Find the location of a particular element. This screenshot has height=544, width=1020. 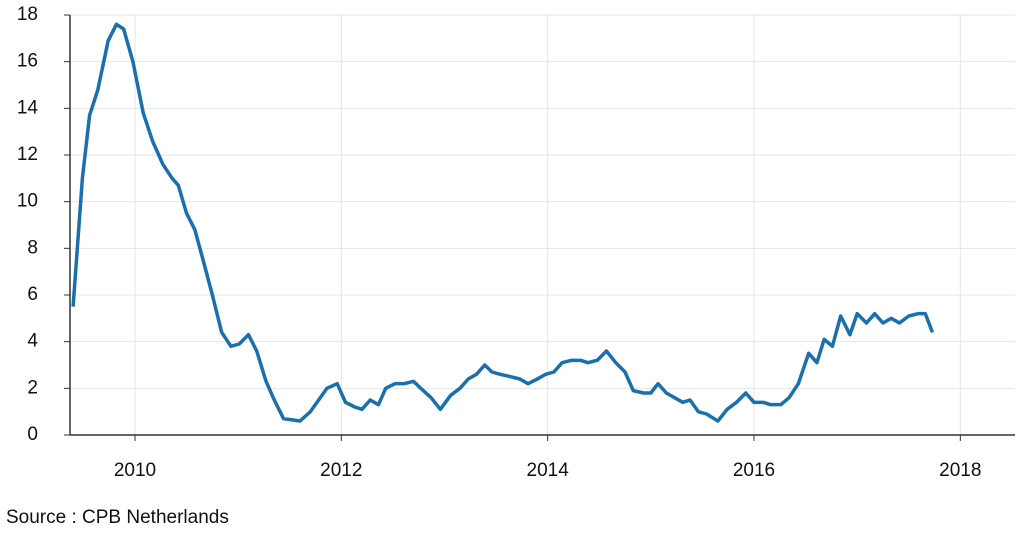

x-tick-label: 2016 is located at coordinates (754, 470).